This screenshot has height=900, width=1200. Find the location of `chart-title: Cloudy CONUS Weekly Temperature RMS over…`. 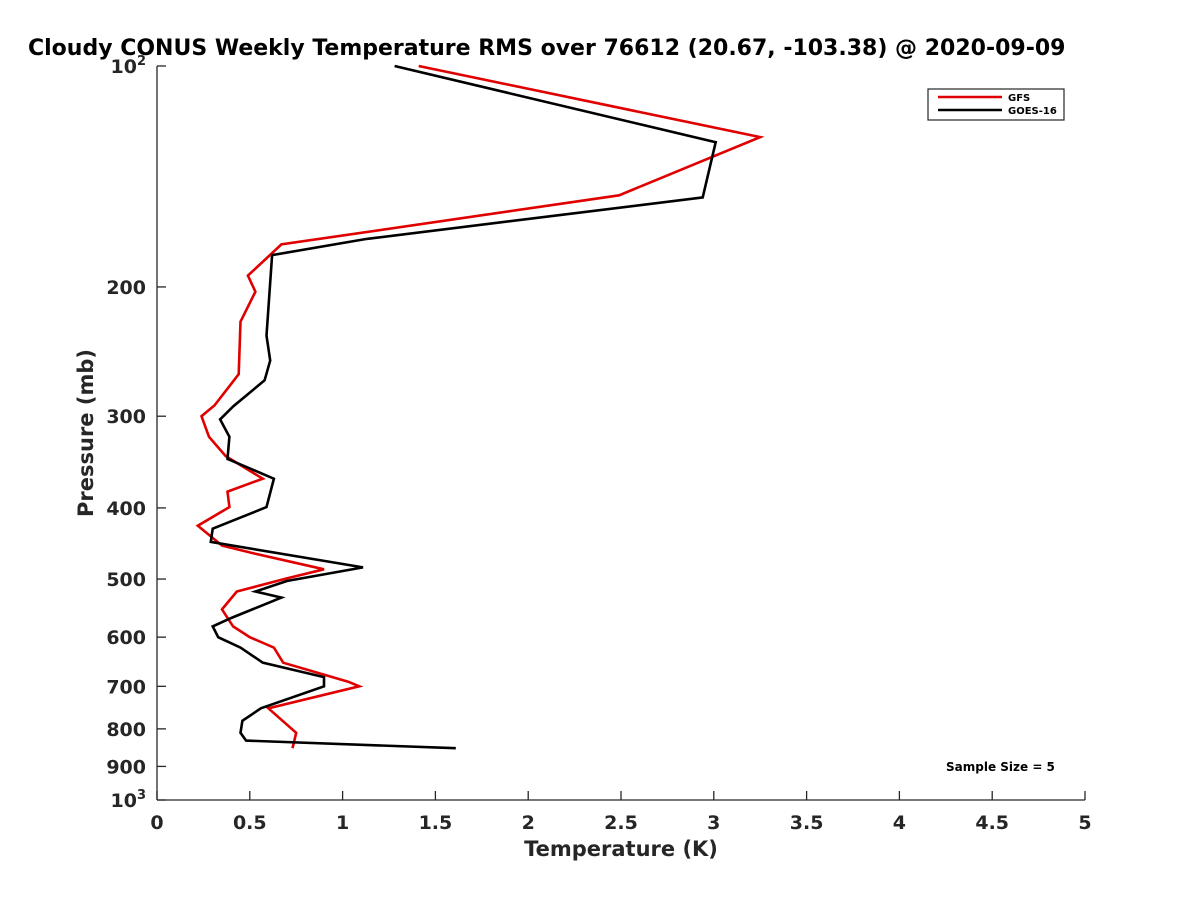

chart-title: Cloudy CONUS Weekly Temperature RMS over… is located at coordinates (546, 48).